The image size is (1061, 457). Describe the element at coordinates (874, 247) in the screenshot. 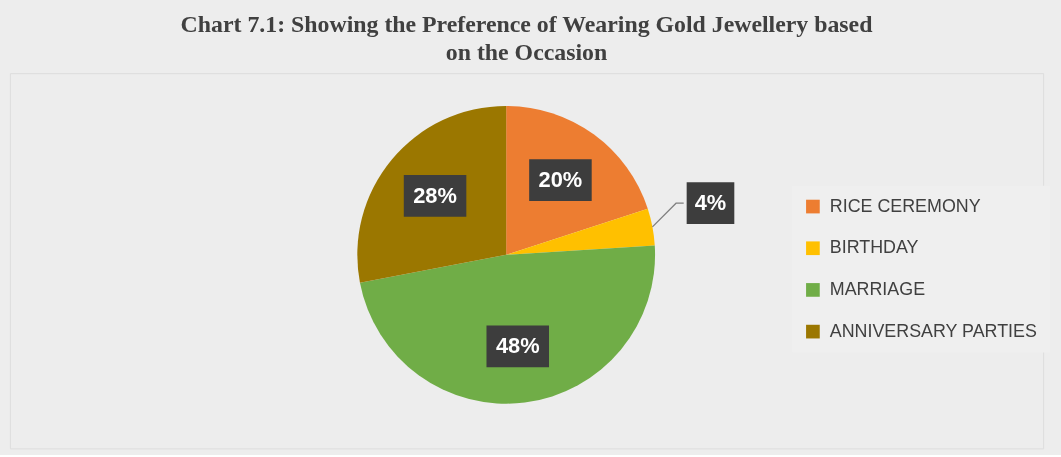

I see `legend-label: BIRTHDAY` at that location.